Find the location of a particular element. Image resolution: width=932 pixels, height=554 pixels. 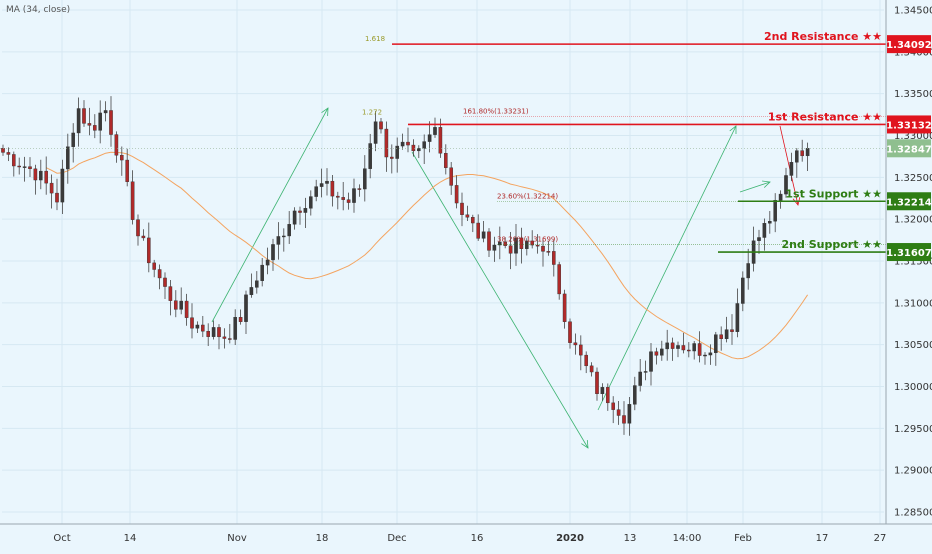

fib-label: 1.618 is located at coordinates (375, 39).